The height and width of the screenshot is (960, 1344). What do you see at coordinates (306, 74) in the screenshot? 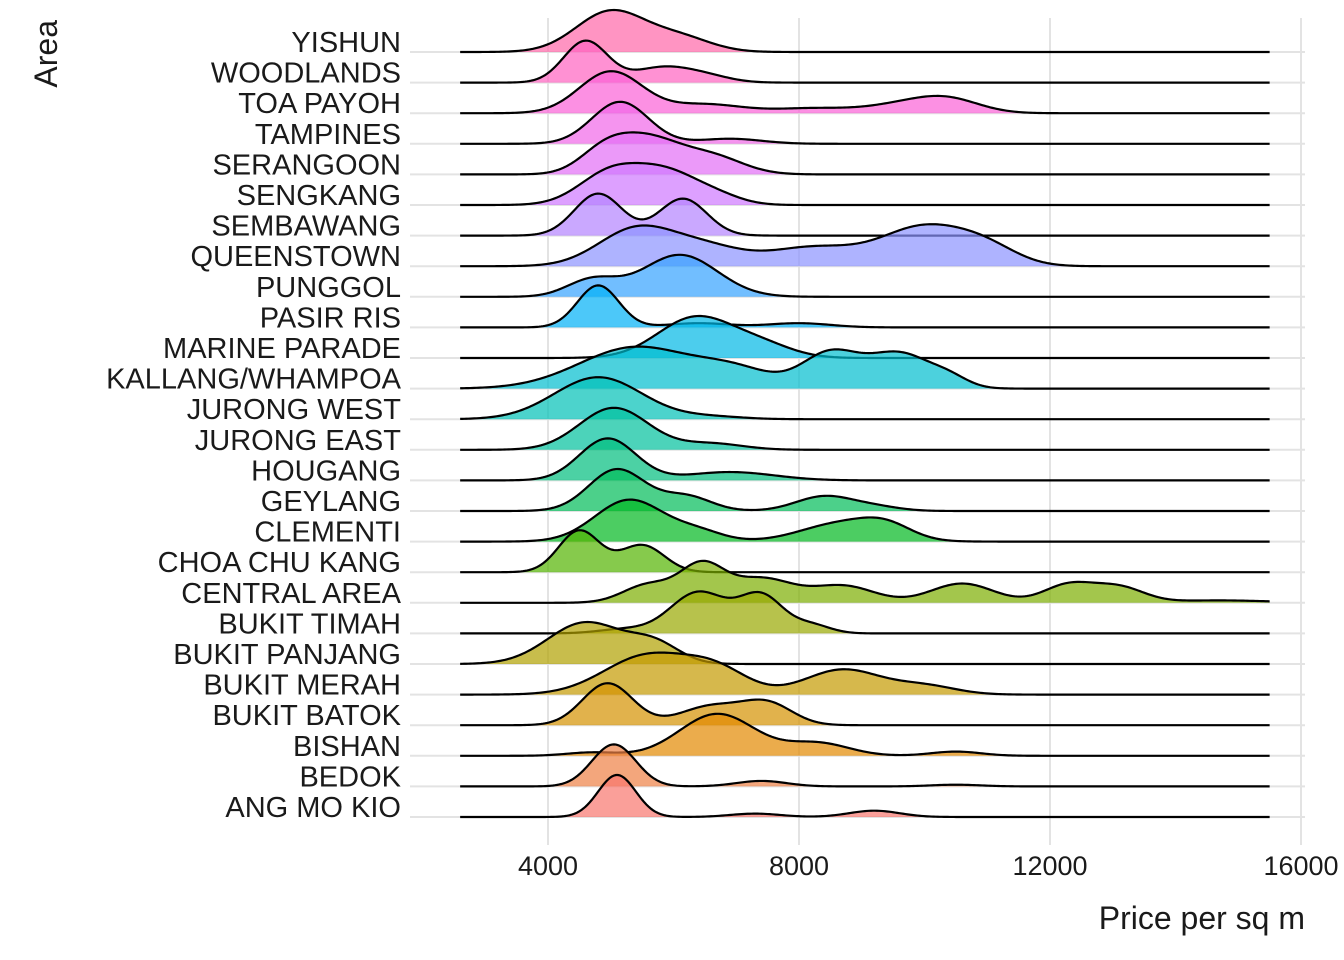
I see `category-label: WOODLANDS` at bounding box center [306, 74].